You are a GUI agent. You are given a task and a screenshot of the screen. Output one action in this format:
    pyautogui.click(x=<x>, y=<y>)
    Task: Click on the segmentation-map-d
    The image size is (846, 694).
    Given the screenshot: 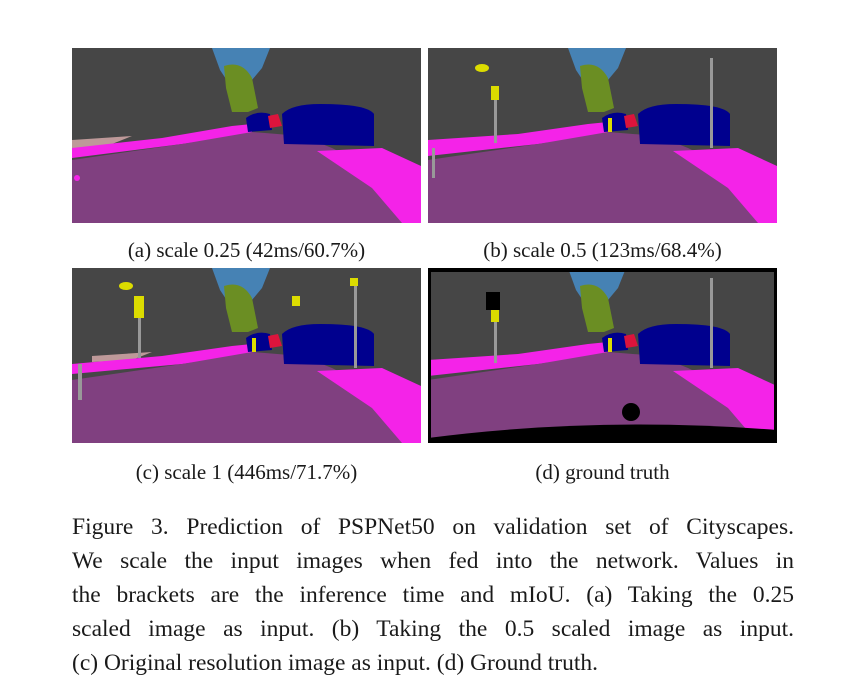 What is the action you would take?
    pyautogui.click(x=602, y=355)
    